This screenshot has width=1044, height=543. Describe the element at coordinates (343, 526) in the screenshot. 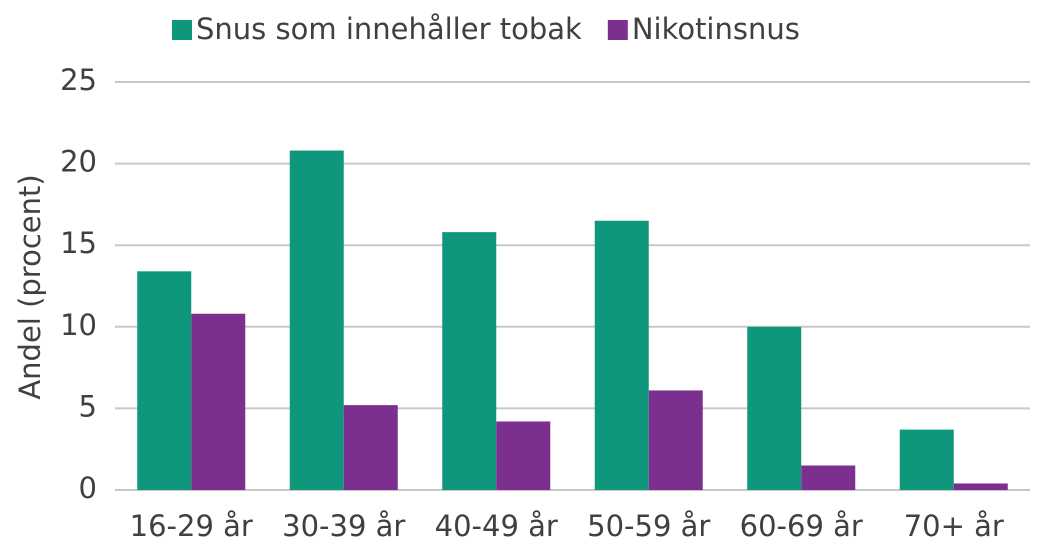

I see `x-tick-label: 30-39 år` at that location.